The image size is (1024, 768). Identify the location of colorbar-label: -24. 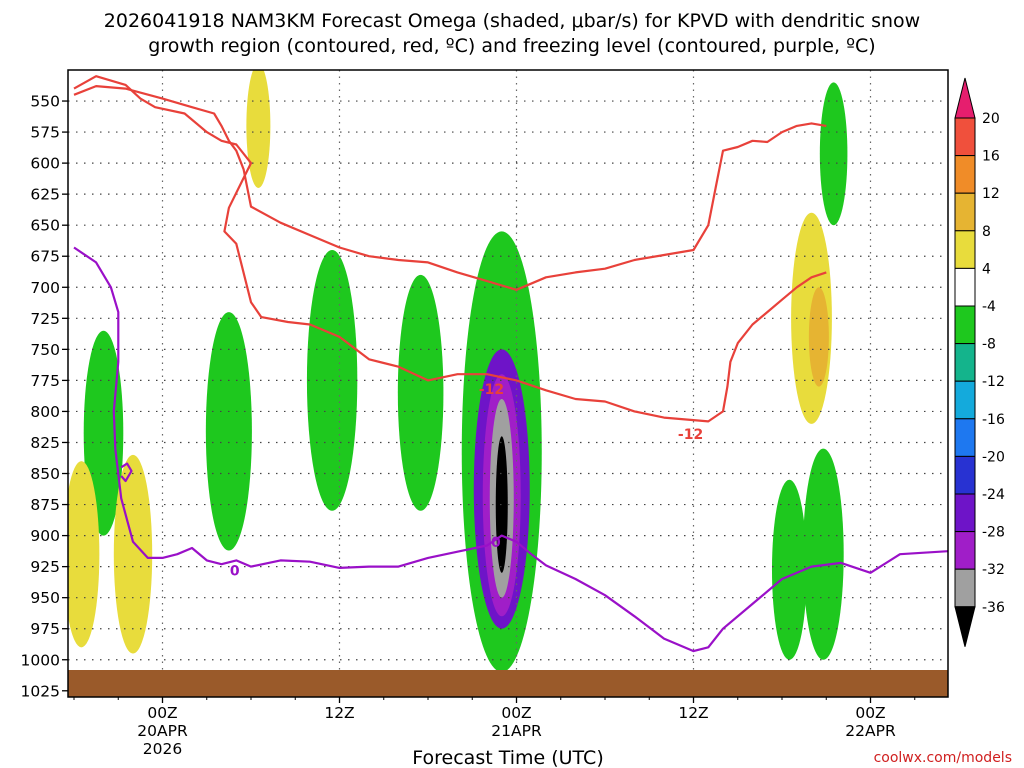
(993, 495).